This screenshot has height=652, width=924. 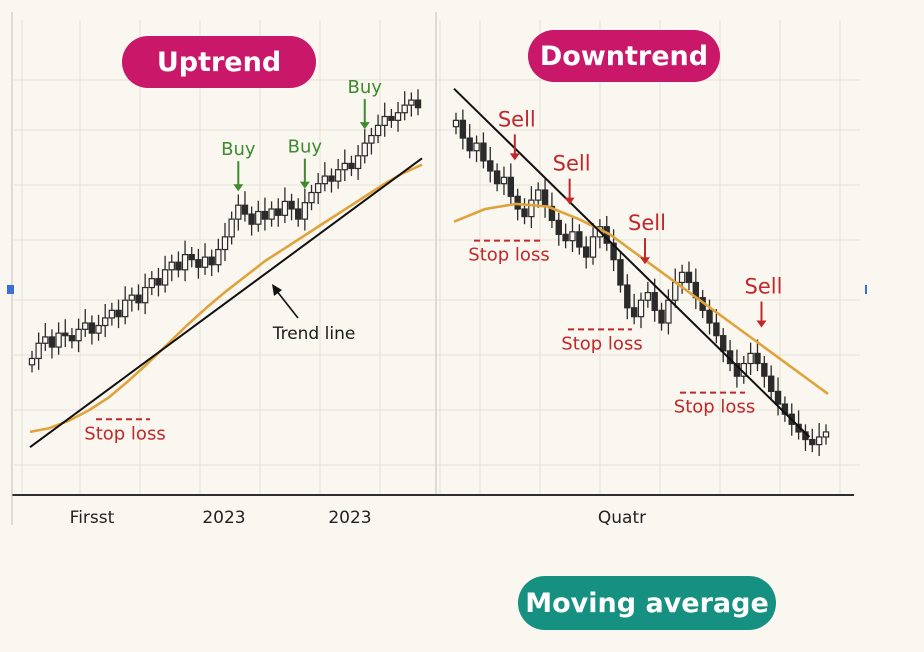 I want to click on trend-line-pointer, so click(x=287, y=304).